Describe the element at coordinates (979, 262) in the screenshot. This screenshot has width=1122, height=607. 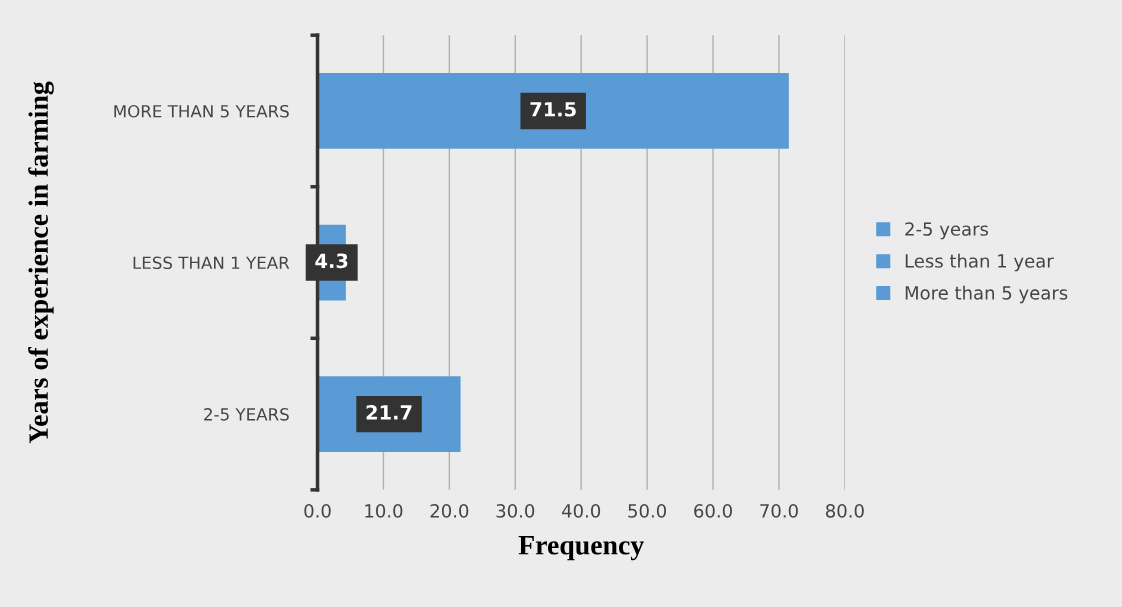
I see `legend-label: Less than 1 year` at that location.